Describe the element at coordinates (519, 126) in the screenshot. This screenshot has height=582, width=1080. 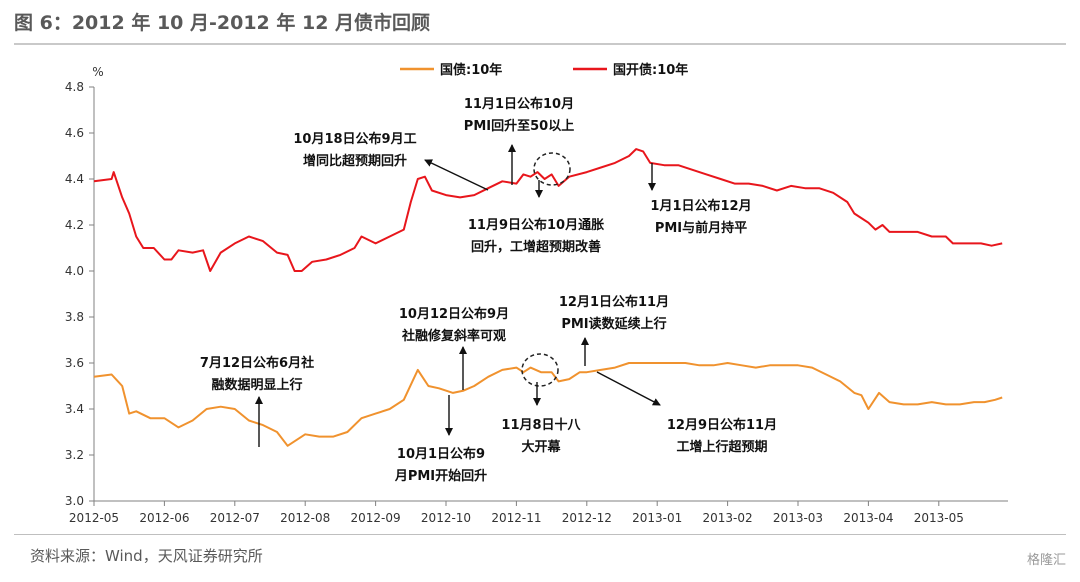
I see `annotation-text: PMI回升至50以上` at that location.